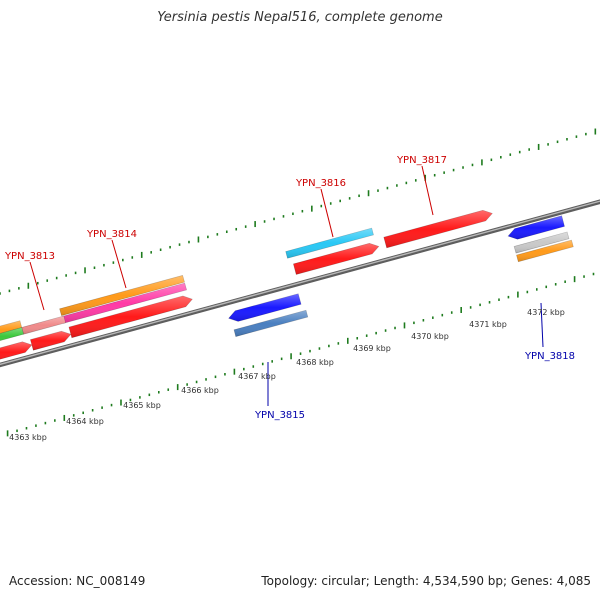 This screenshot has height=600, width=600. Describe the element at coordinates (85, 421) in the screenshot. I see `scale-label: 4364 kbp` at that location.